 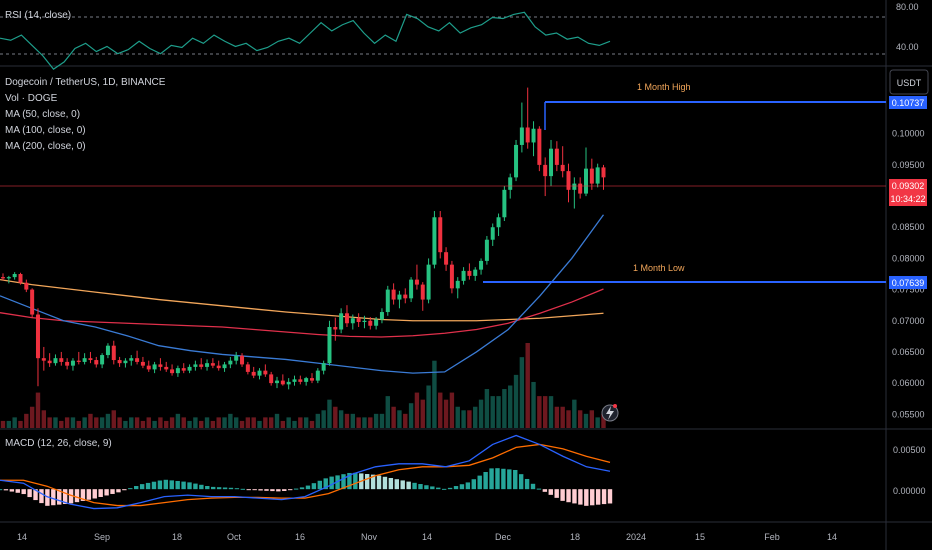 What do you see at coordinates (772, 537) in the screenshot?
I see `time-label: Feb` at bounding box center [772, 537].